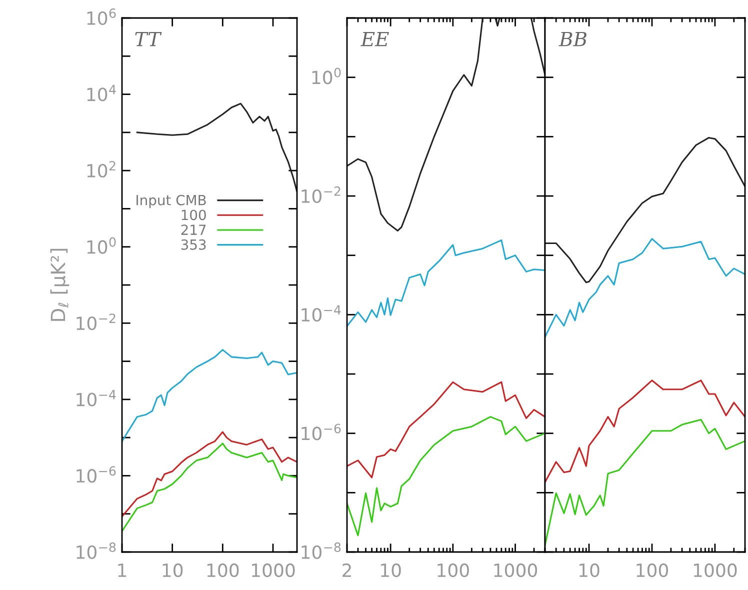 This screenshot has height=590, width=748. What do you see at coordinates (194, 215) in the screenshot?
I see `legend-label: 100` at bounding box center [194, 215].